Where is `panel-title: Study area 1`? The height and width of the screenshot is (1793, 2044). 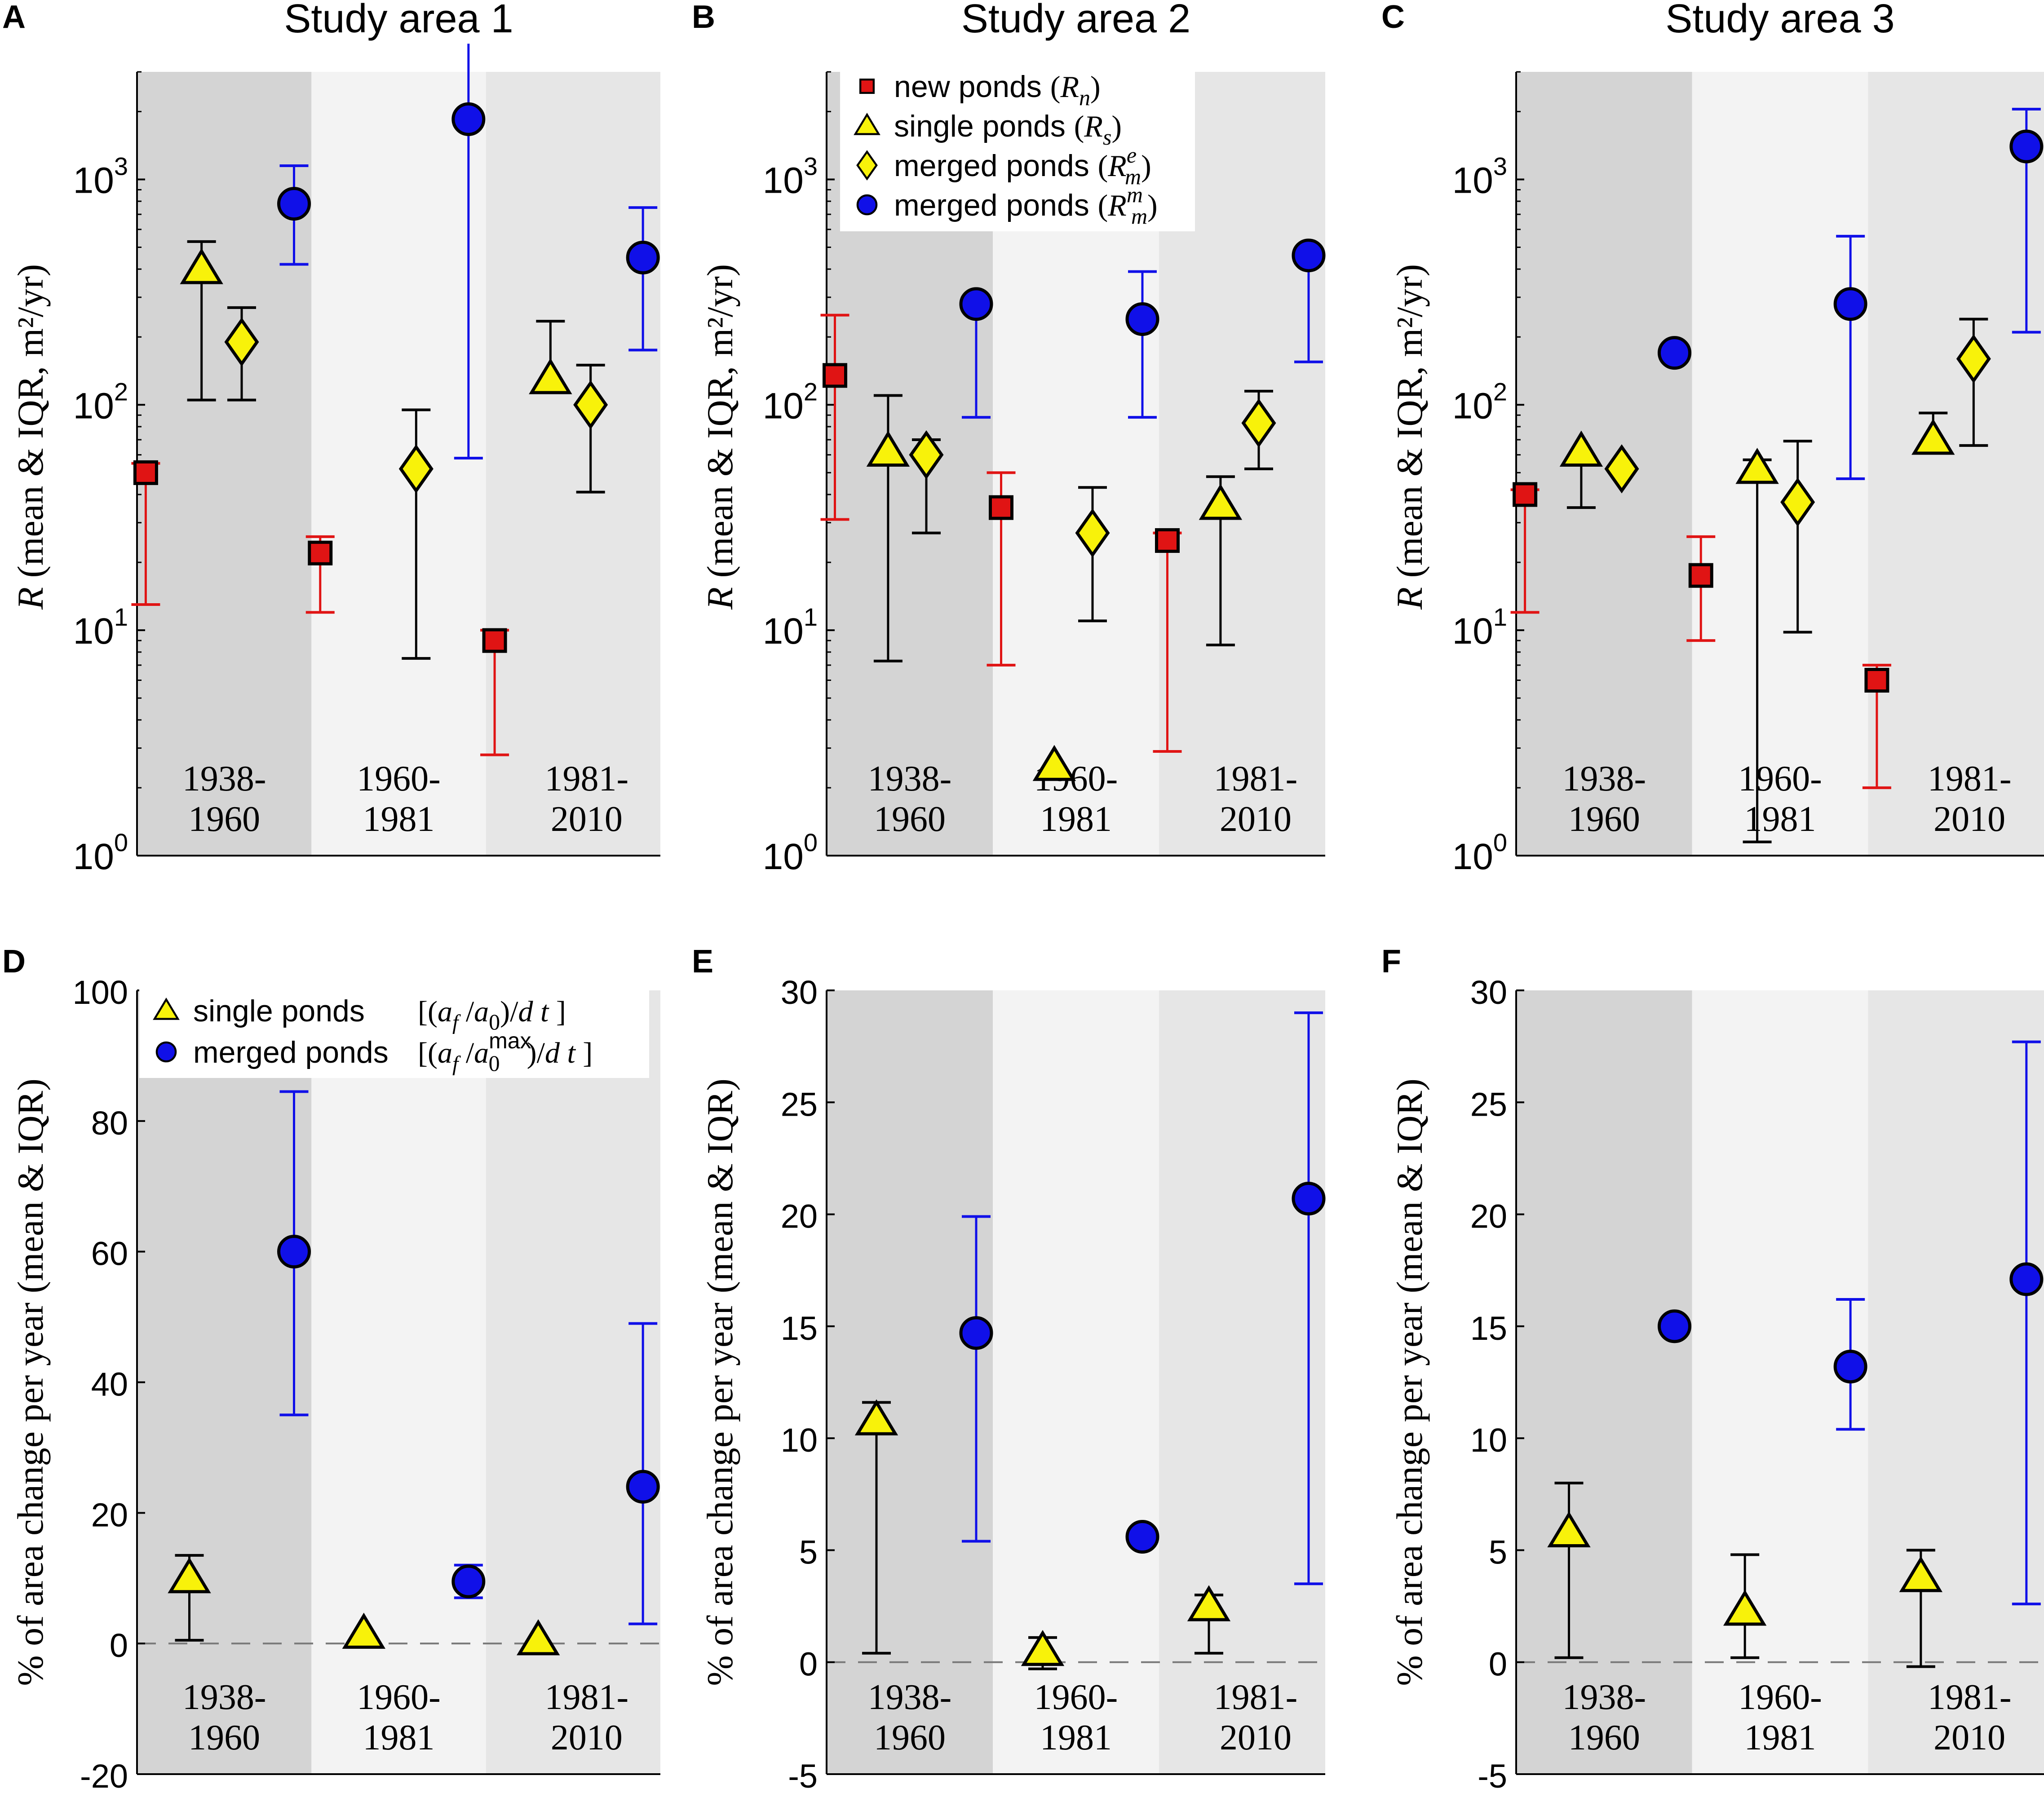
panel-title: Study area 1 is located at coordinates (398, 20).